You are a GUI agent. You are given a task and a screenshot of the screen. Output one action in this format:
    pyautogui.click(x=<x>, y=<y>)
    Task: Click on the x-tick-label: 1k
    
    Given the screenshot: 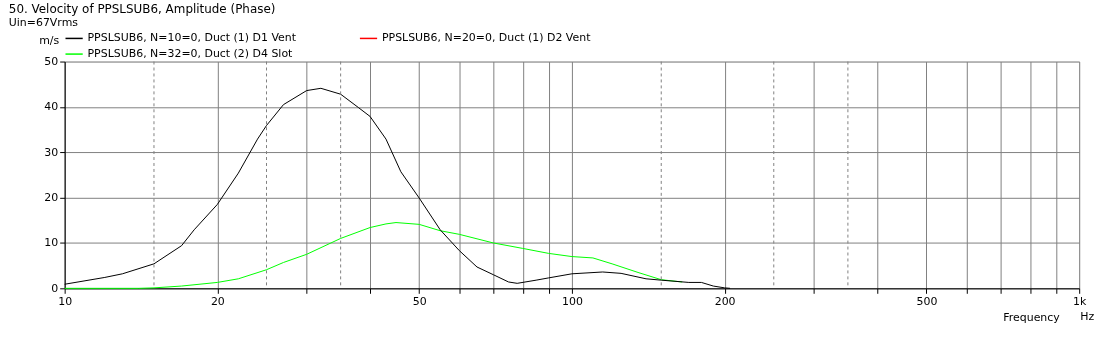 What is the action you would take?
    pyautogui.click(x=1080, y=301)
    